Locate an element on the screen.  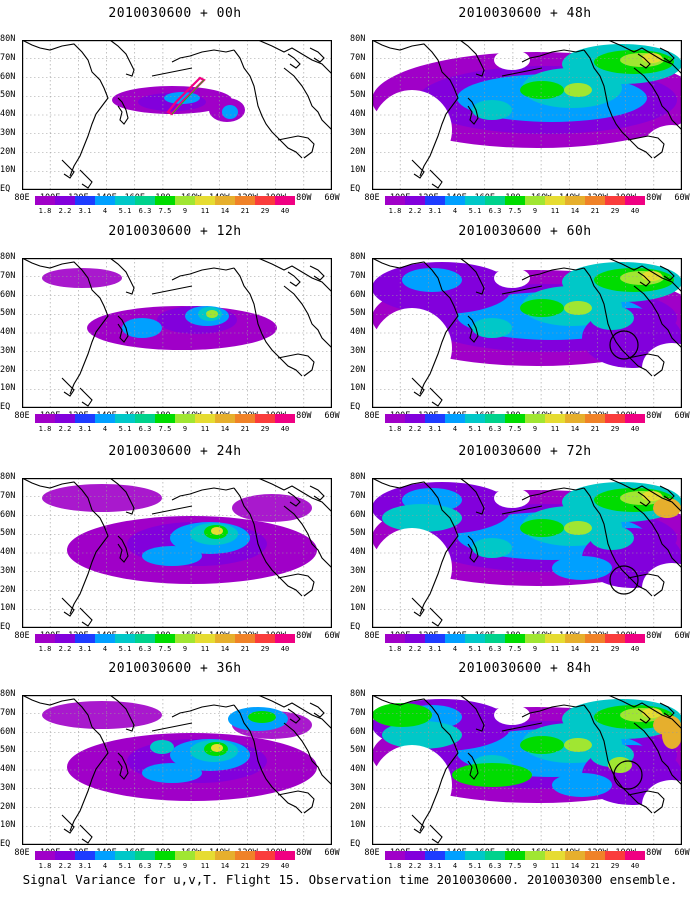
colorbar-tick-label: 5.1 is located at coordinates (475, 429).